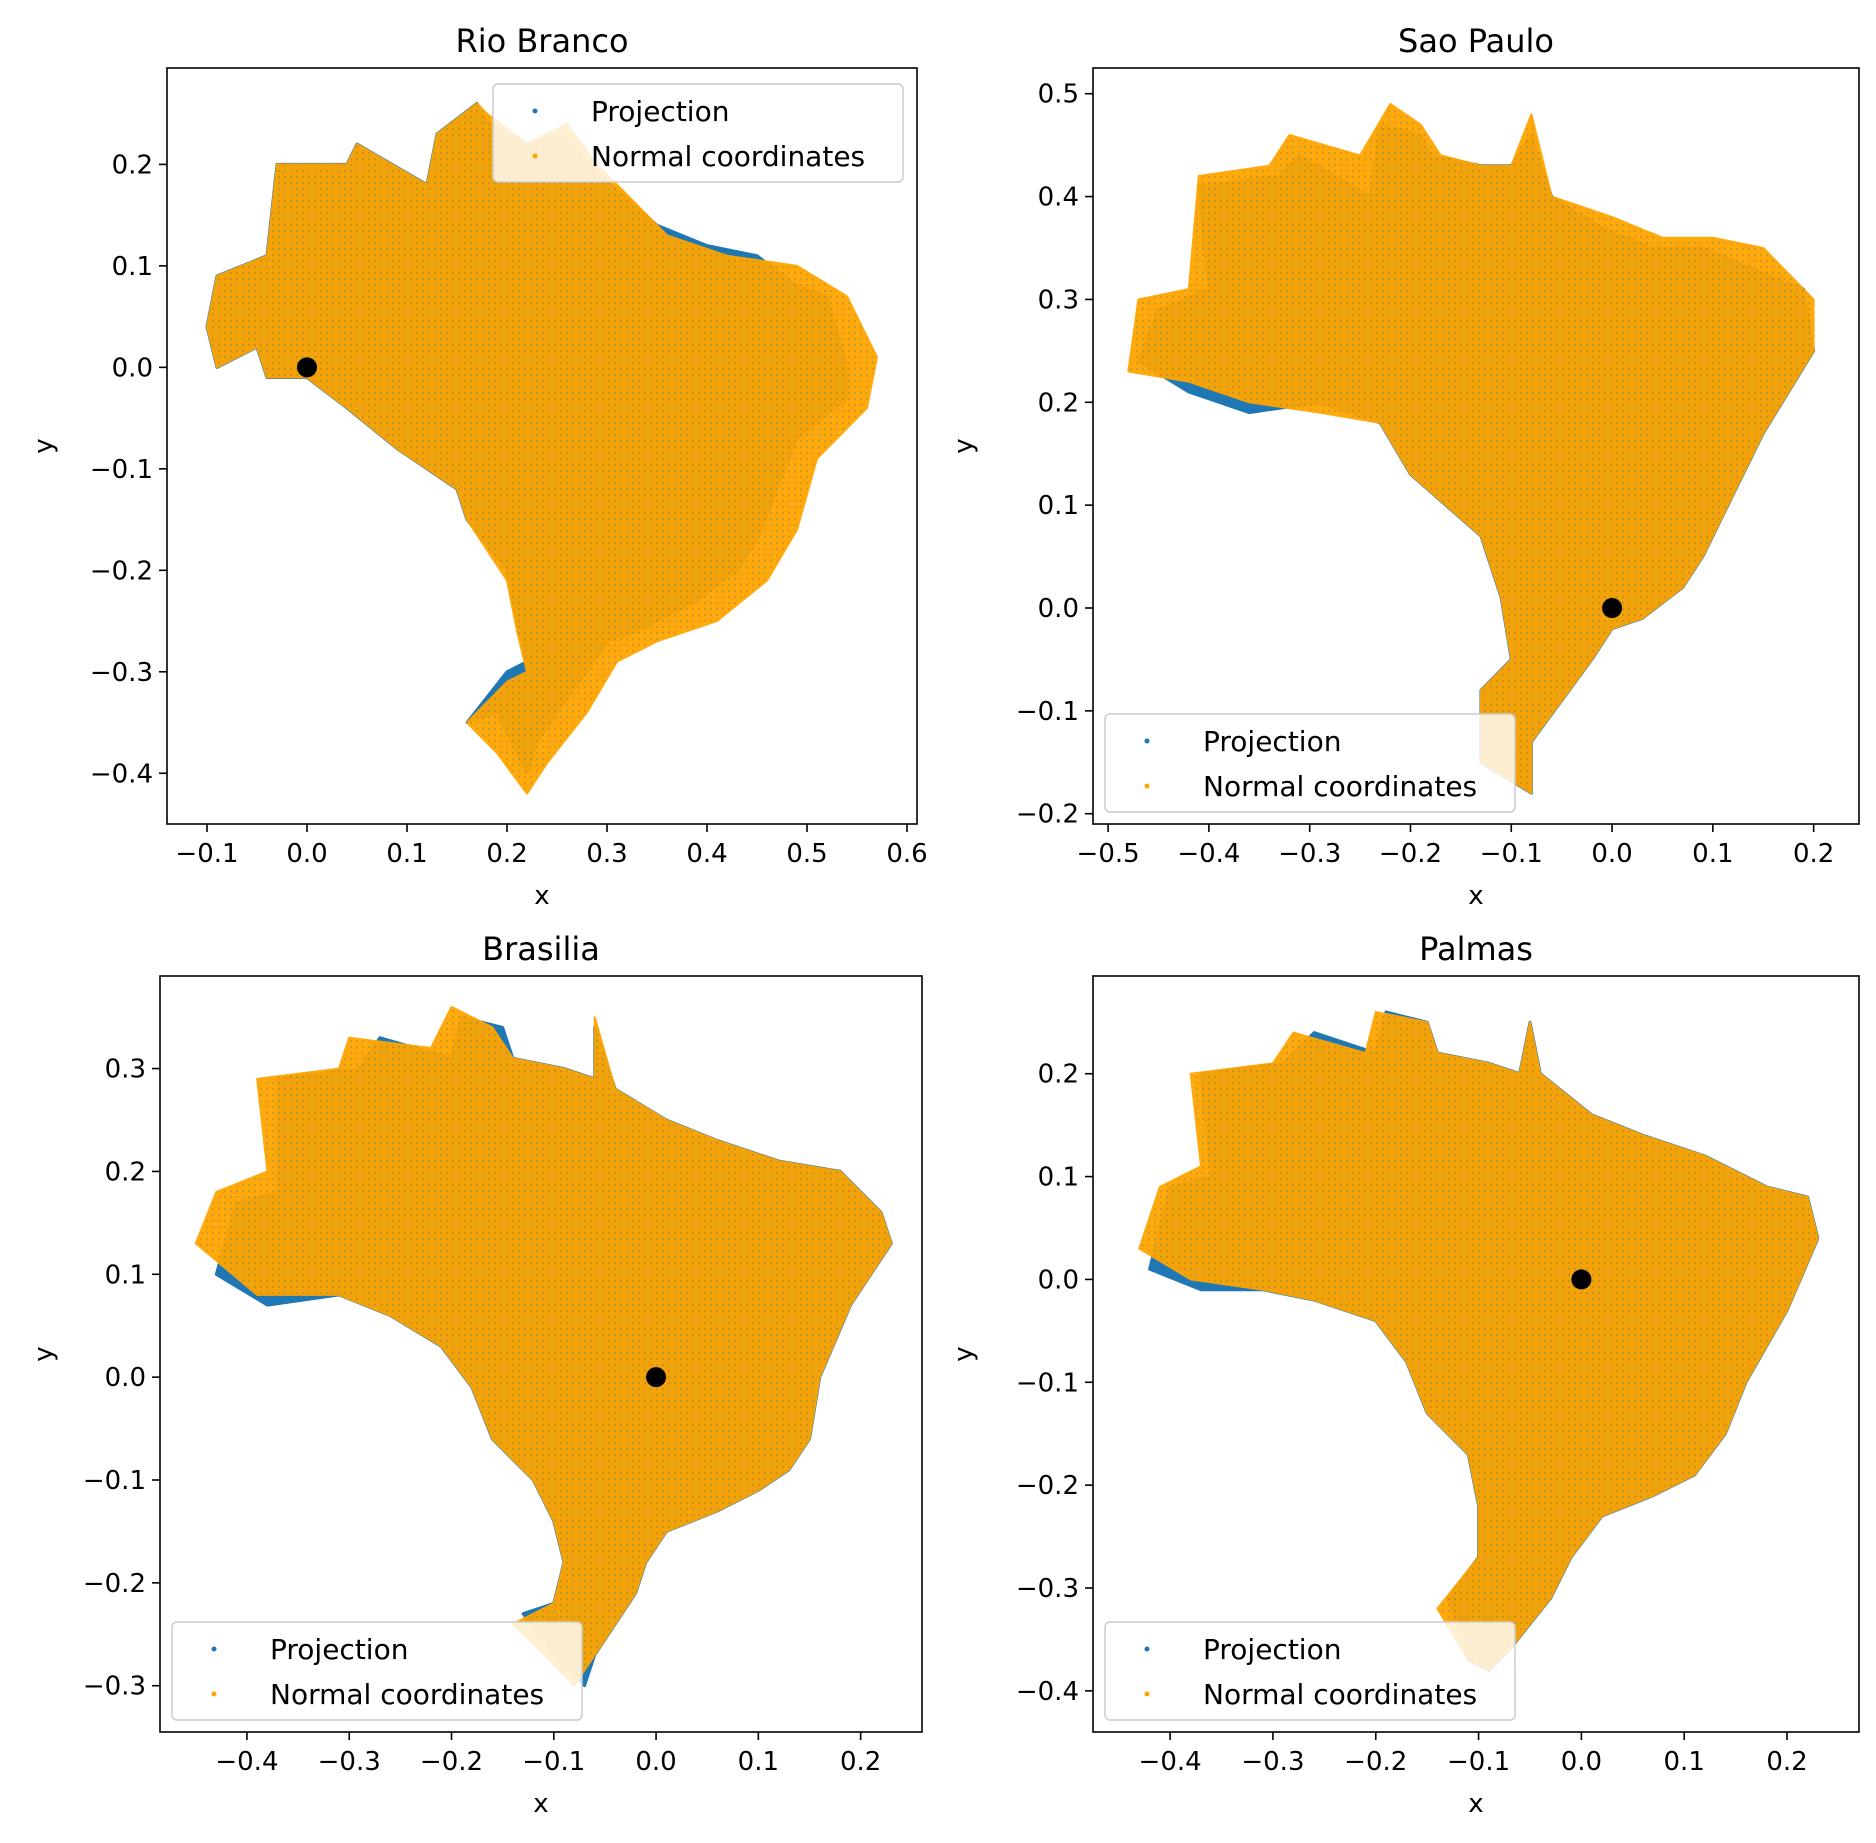 This screenshot has width=1876, height=1843. What do you see at coordinates (541, 41) in the screenshot?
I see `chart-title: Rio Branco` at bounding box center [541, 41].